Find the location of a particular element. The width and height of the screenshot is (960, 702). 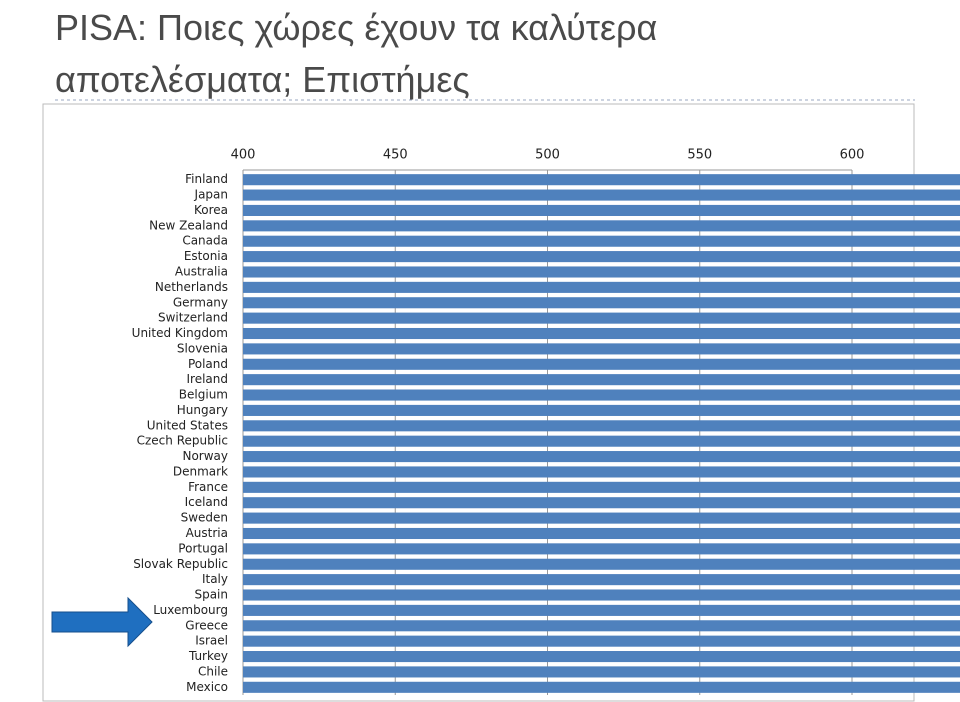

y-tick-label: Greece is located at coordinates (206, 625).